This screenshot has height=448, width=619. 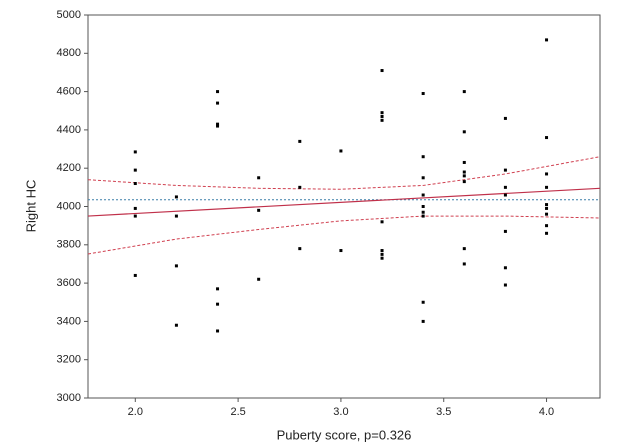 What do you see at coordinates (69, 398) in the screenshot?
I see `y-tick-label: 3000` at bounding box center [69, 398].